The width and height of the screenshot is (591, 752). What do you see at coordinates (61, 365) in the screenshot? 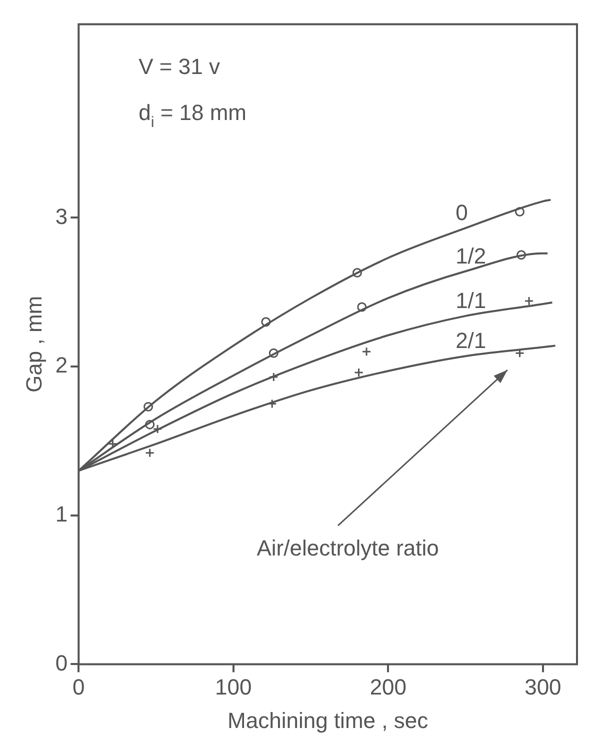
I see `y-tick-label: 2` at bounding box center [61, 365].